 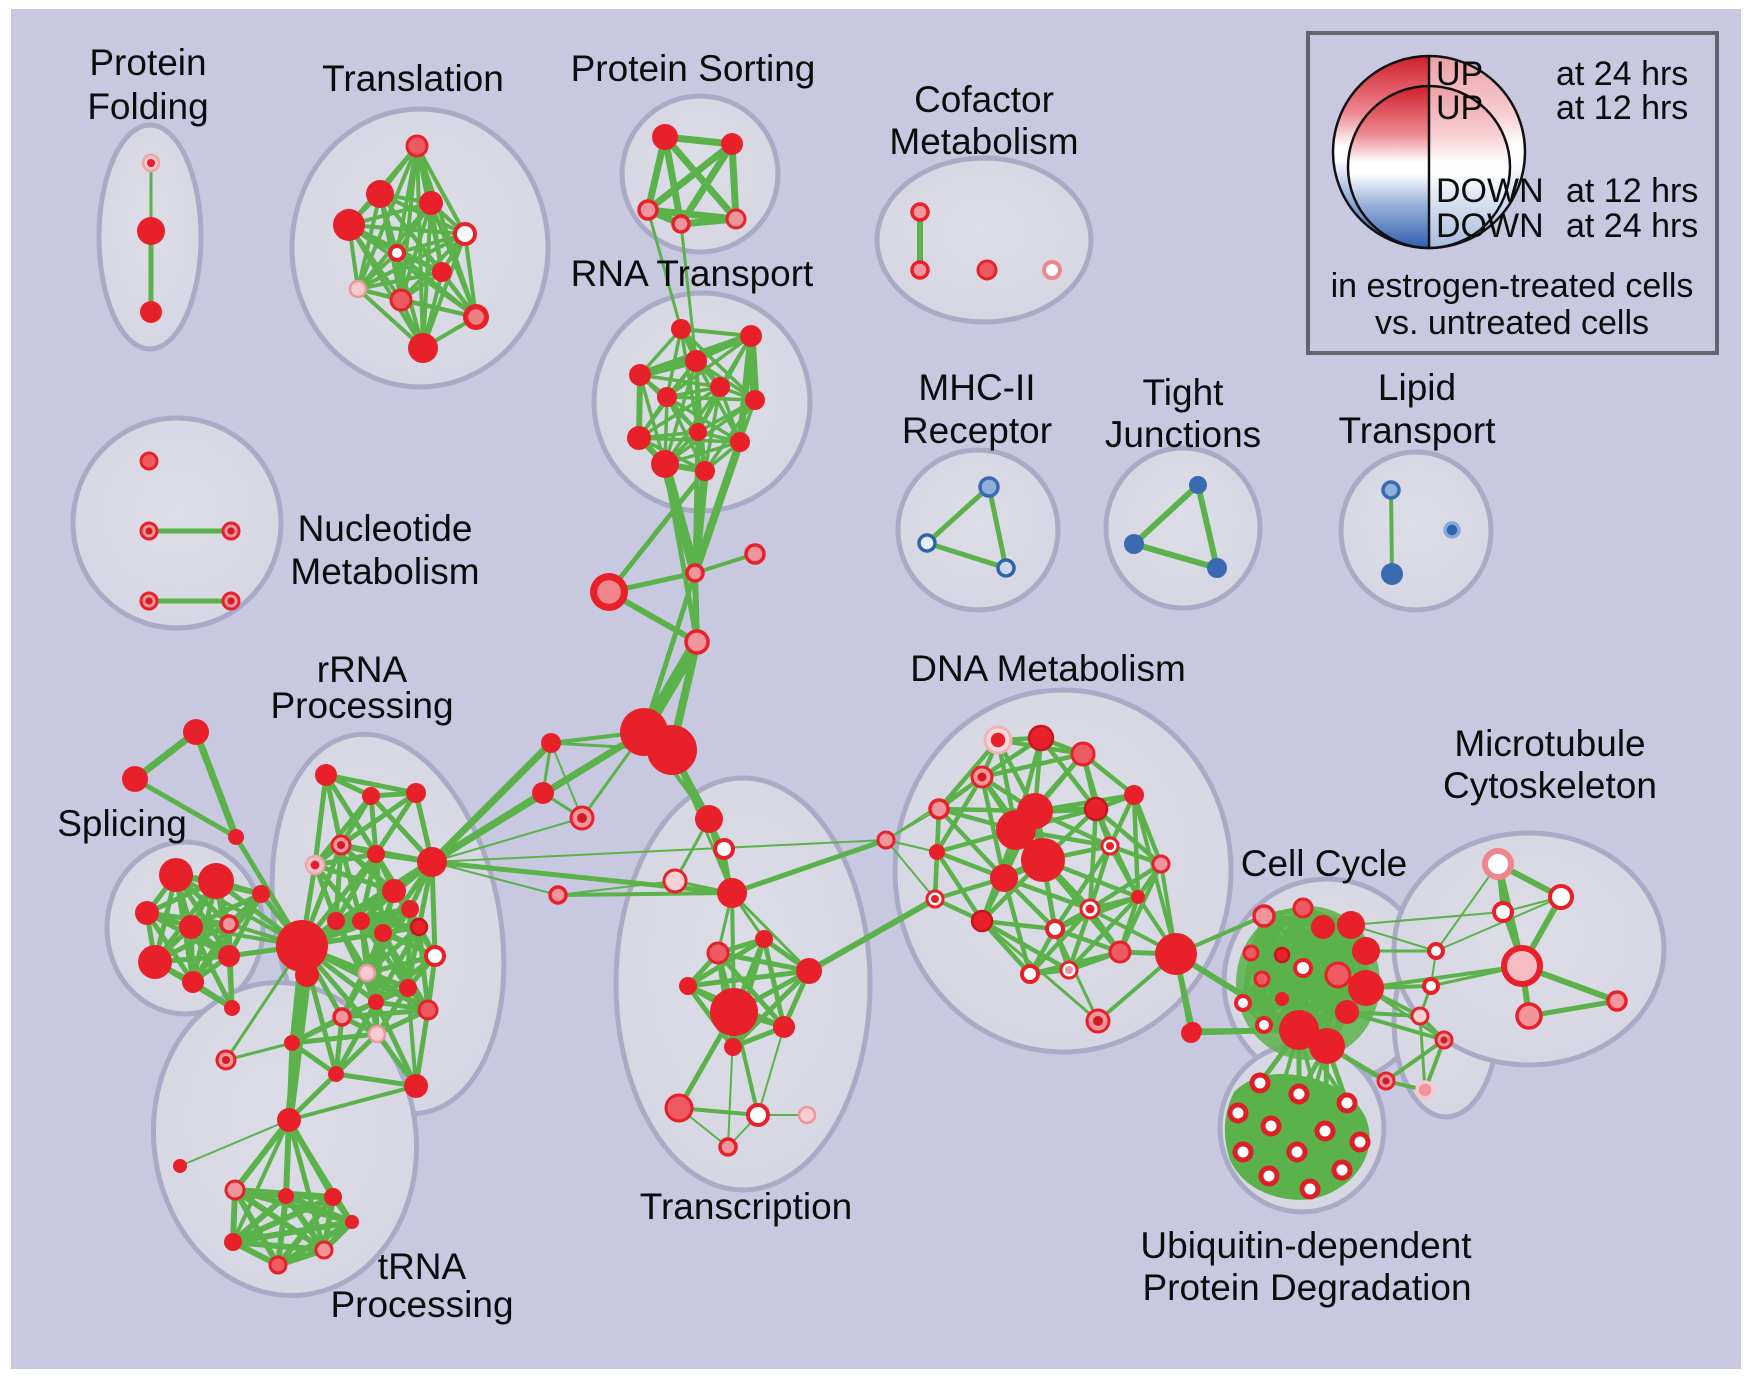 What do you see at coordinates (413, 78) in the screenshot?
I see `svg-text: Translation` at bounding box center [413, 78].